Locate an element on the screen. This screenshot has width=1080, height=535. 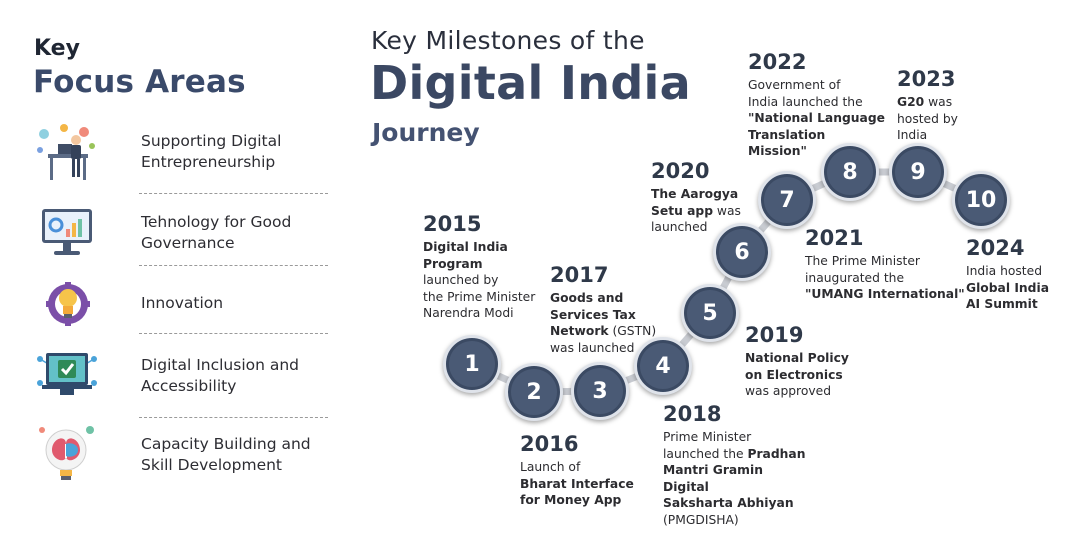
monitor-gears-icon is located at coordinates (67, 232).